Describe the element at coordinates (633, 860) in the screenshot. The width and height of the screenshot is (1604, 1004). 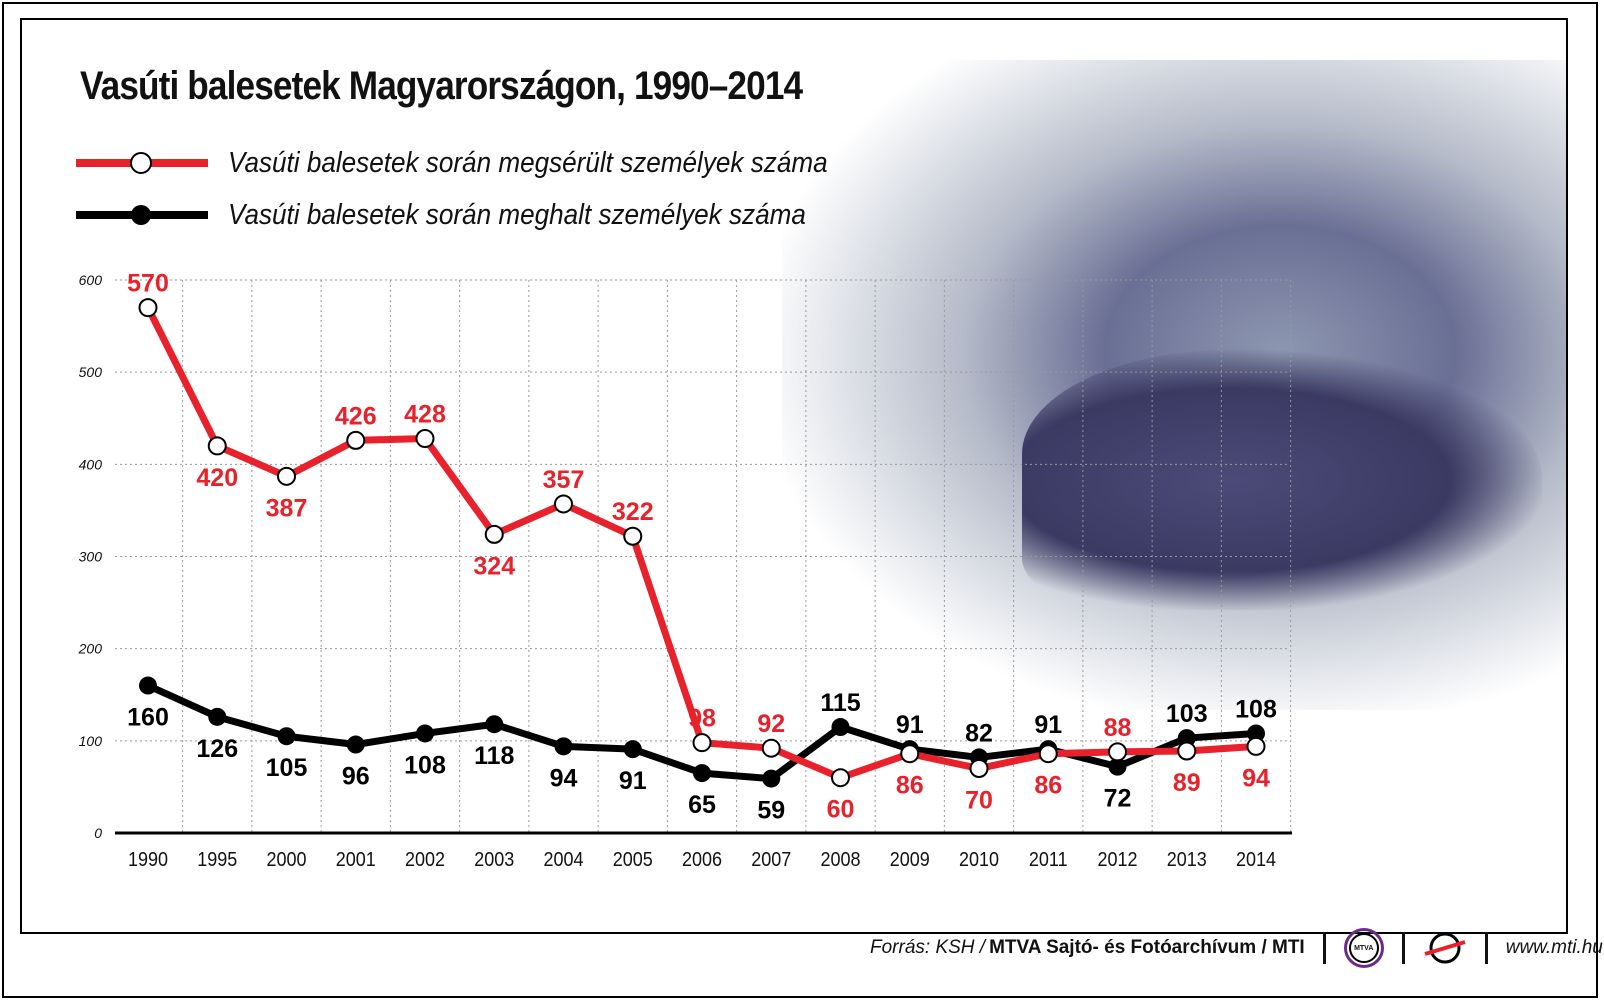
I see `x-tick-label: 2005` at that location.